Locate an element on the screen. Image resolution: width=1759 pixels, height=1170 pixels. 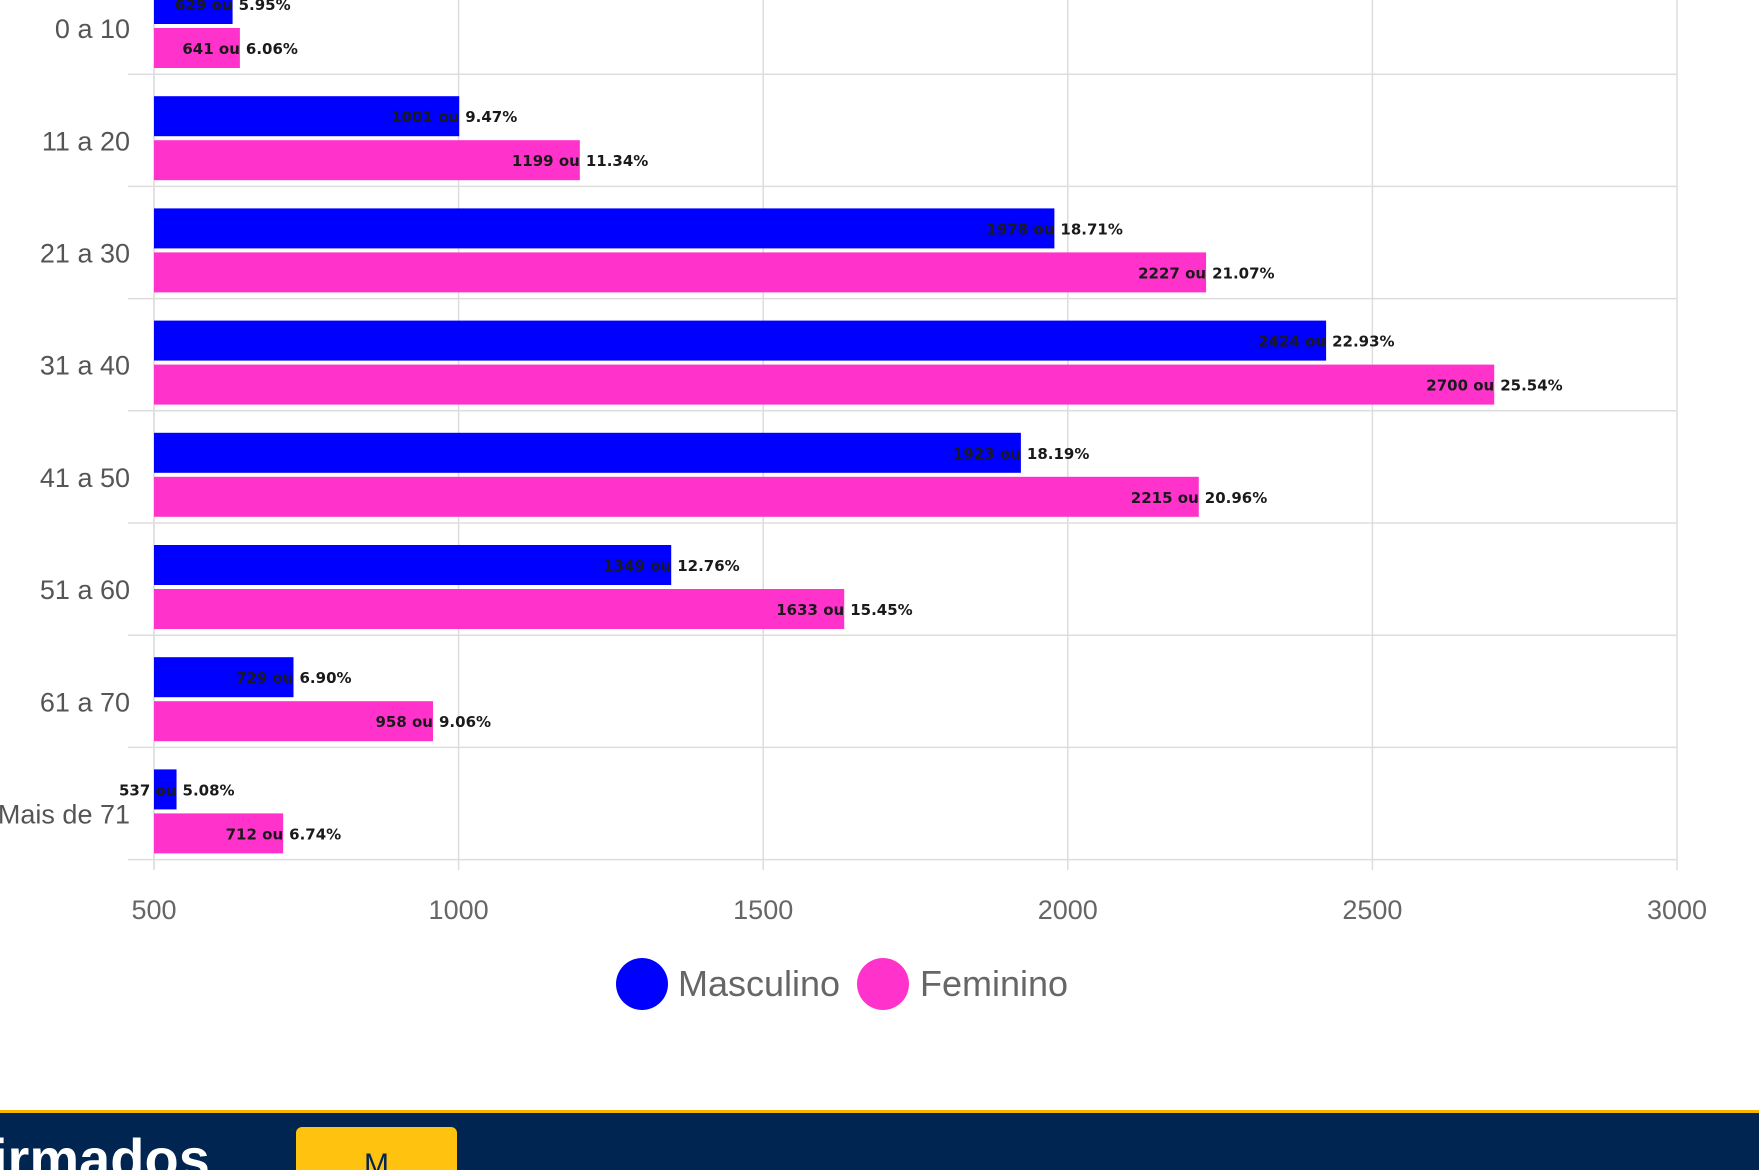
data-label-percent: 18.19% is located at coordinates (1058, 454).